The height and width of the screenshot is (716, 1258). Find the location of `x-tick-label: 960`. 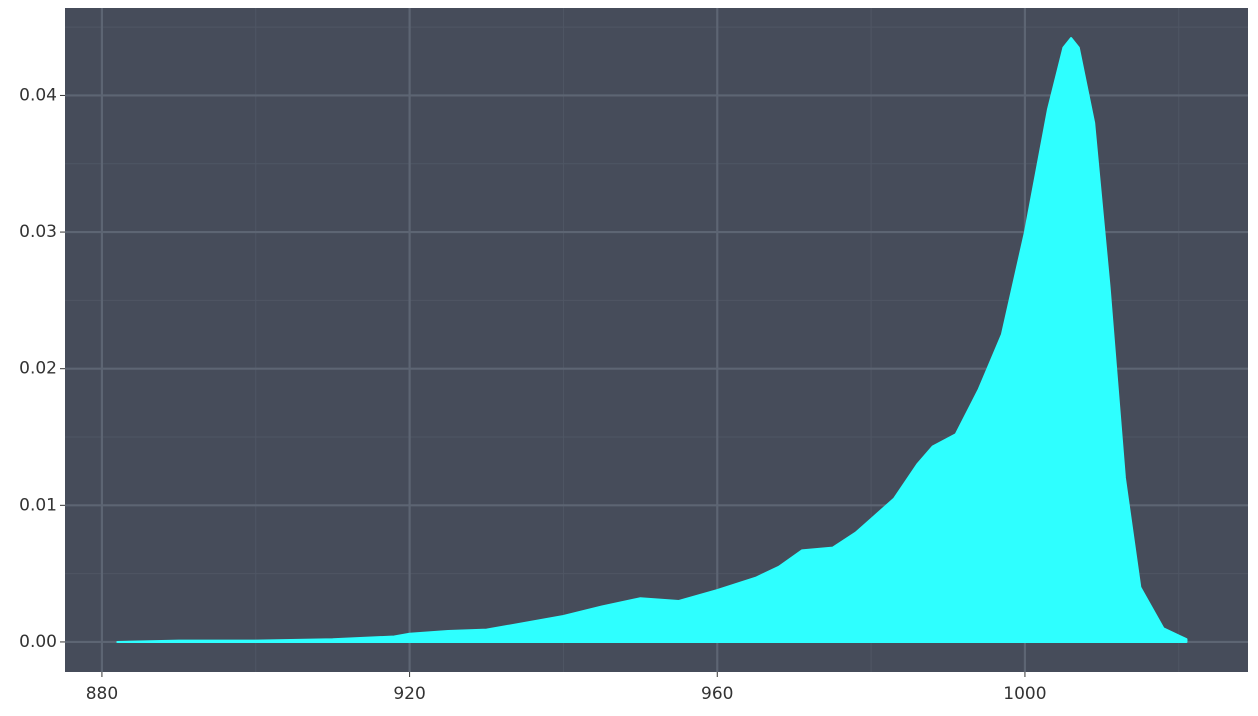

x-tick-label: 960 is located at coordinates (717, 694).